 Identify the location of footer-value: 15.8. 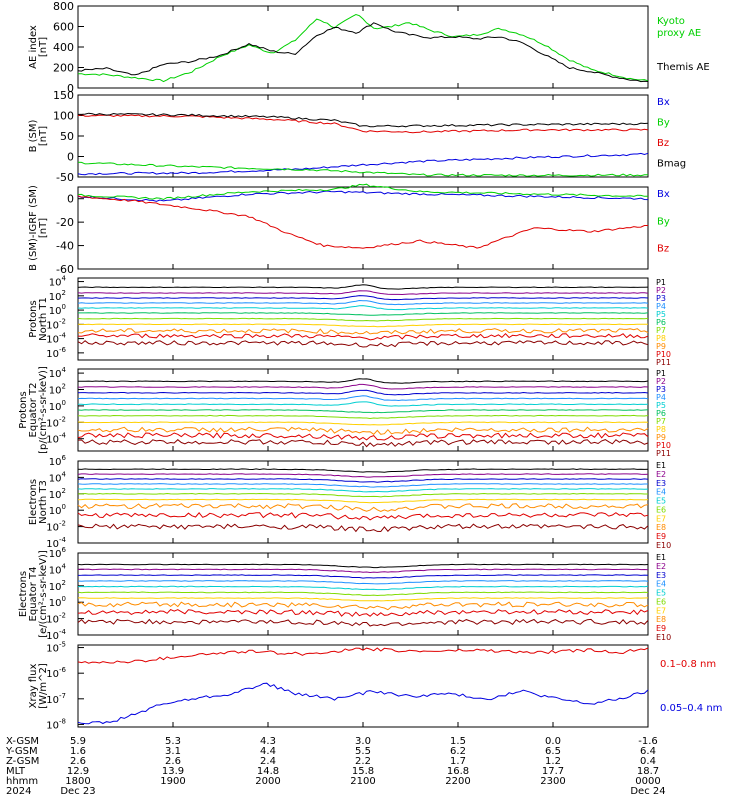
(363, 771).